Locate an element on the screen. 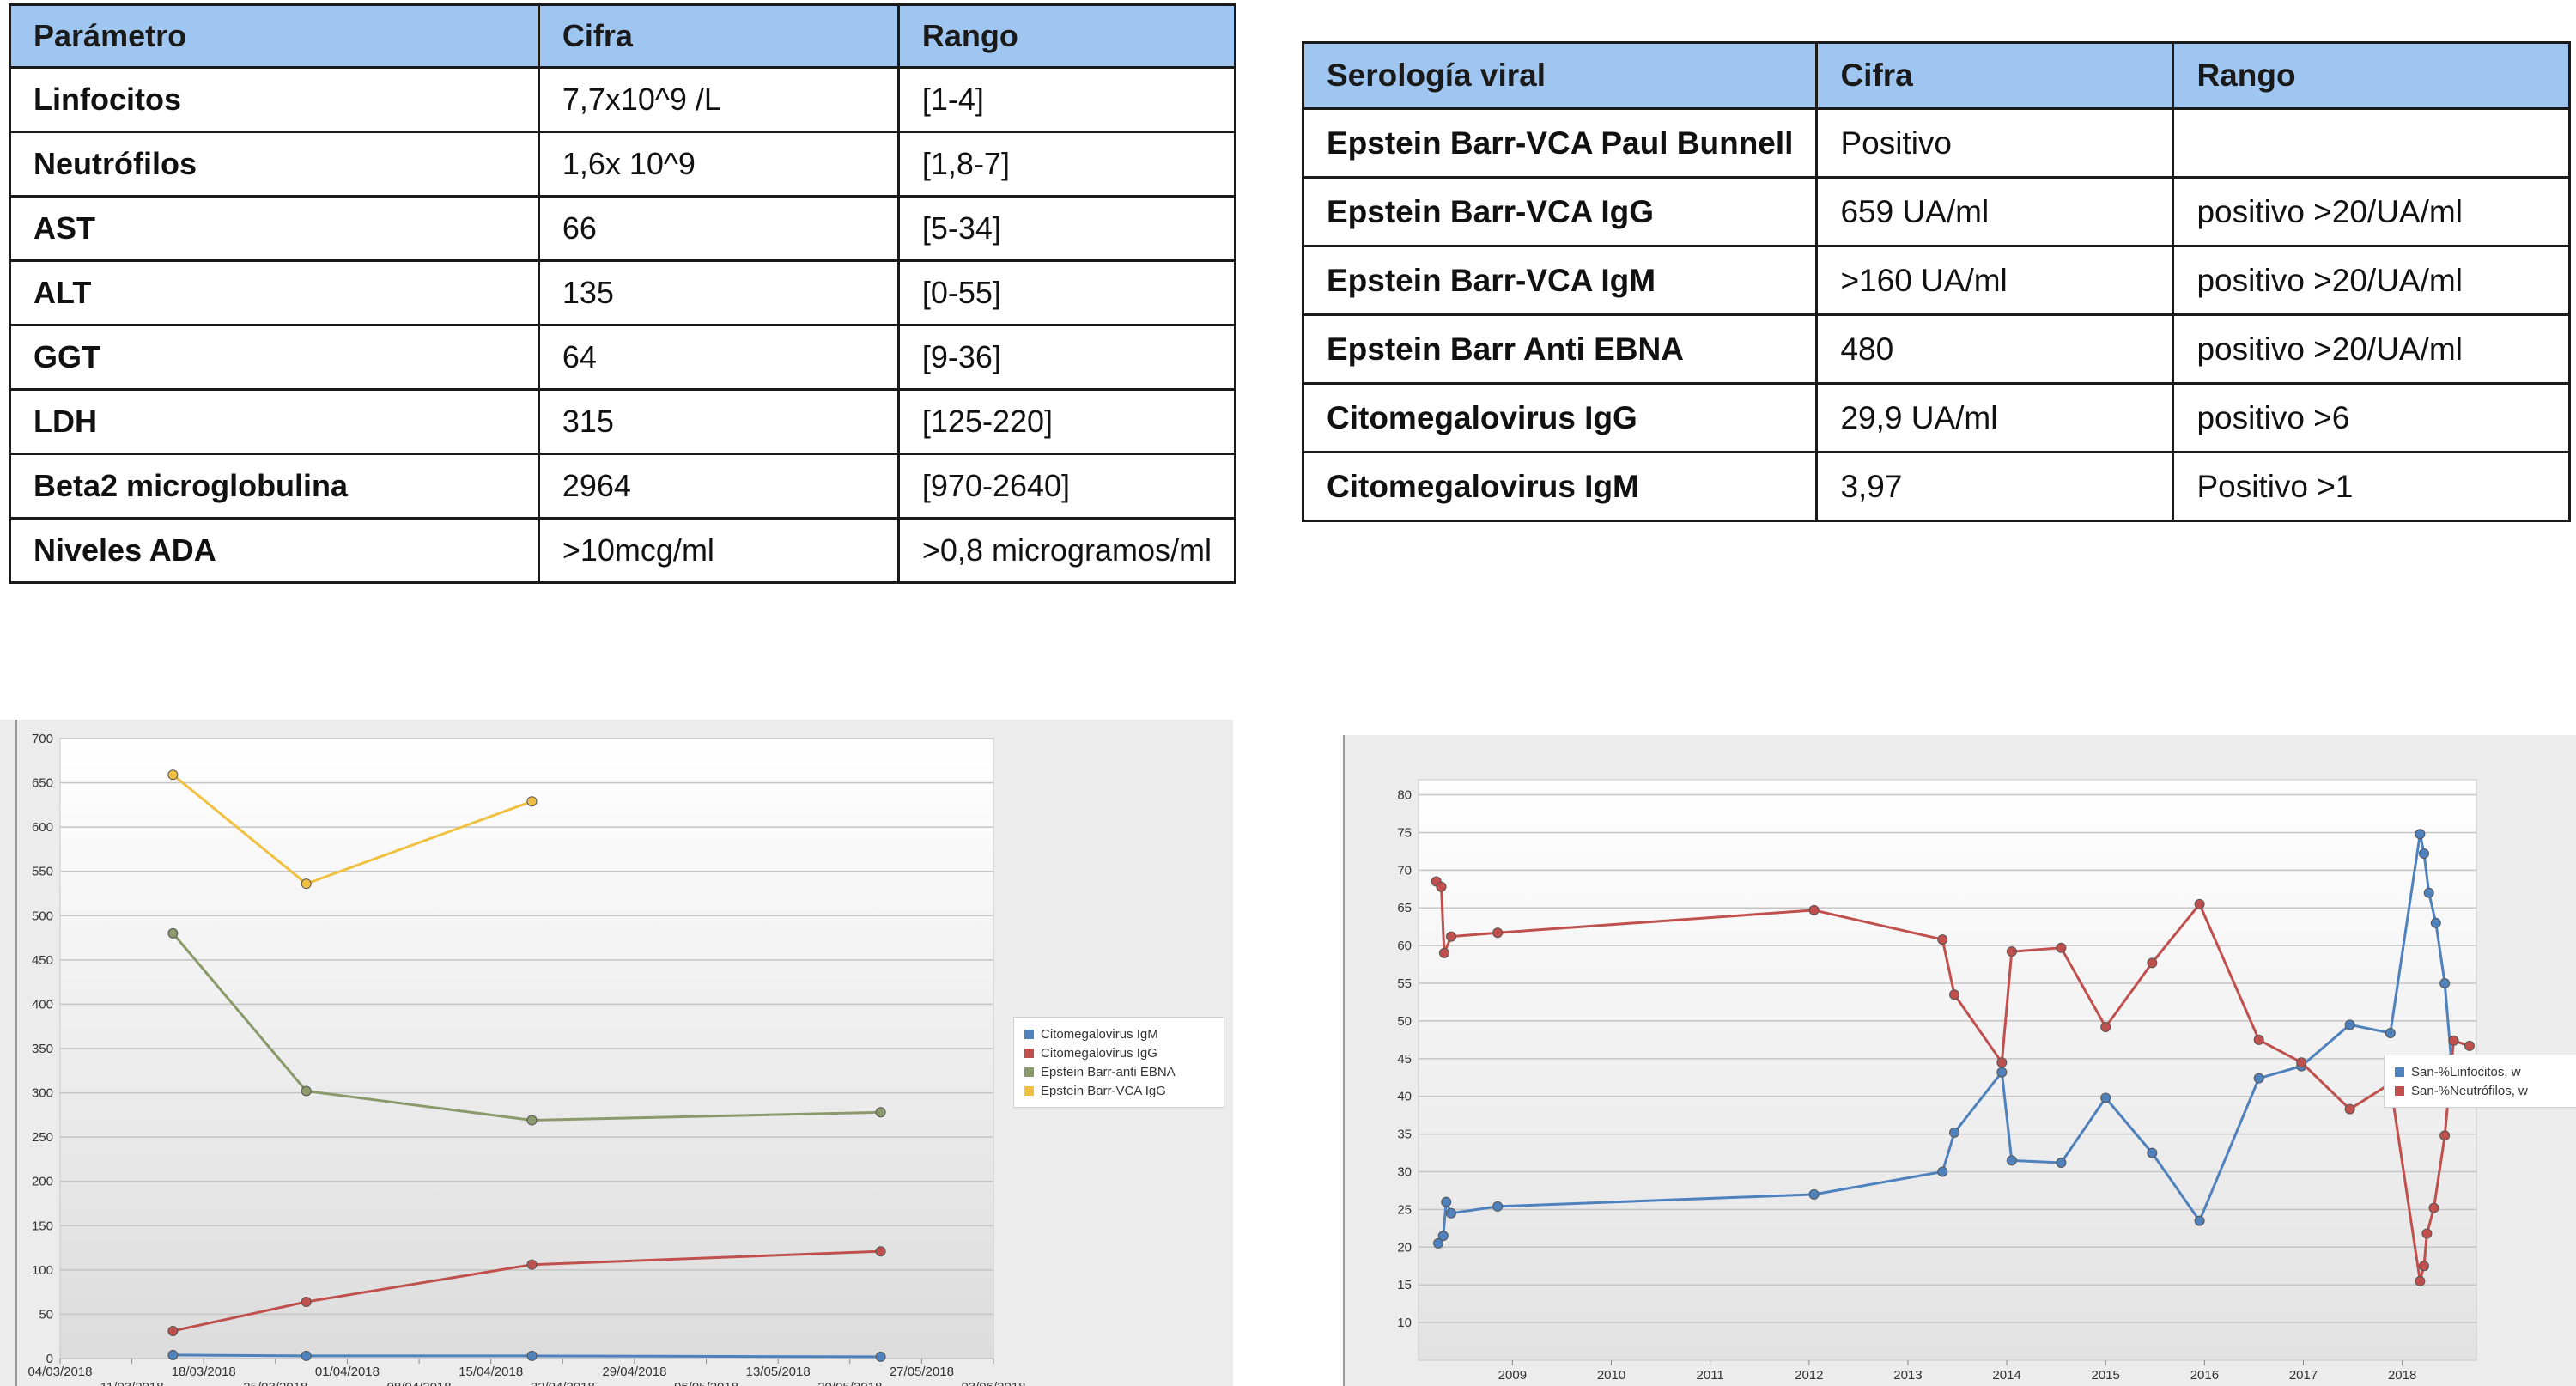  range-cell: [125-220] is located at coordinates (1067, 421).